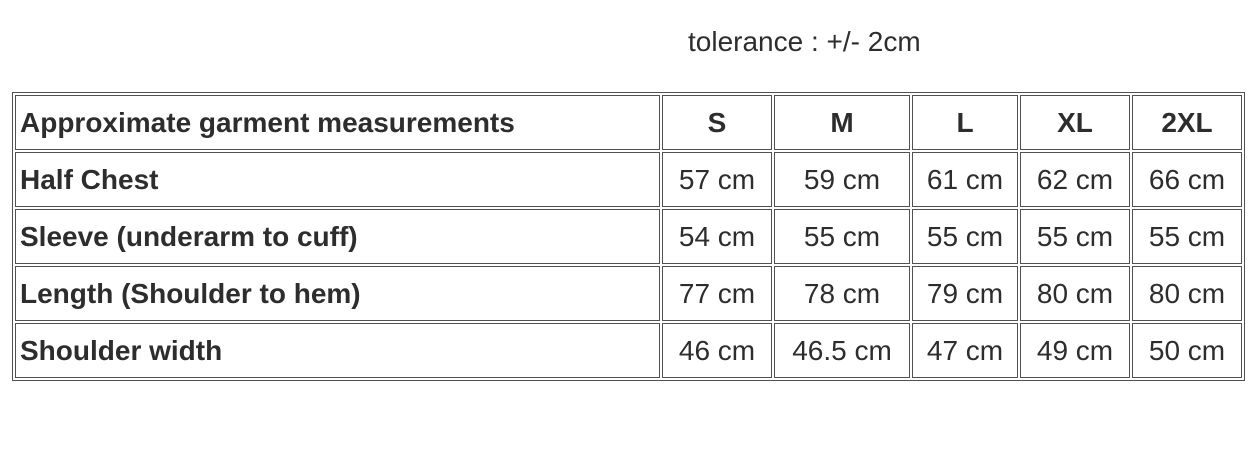 Image resolution: width=1249 pixels, height=474 pixels. What do you see at coordinates (1187, 122) in the screenshot?
I see `header-size-2xl: 2XL` at bounding box center [1187, 122].